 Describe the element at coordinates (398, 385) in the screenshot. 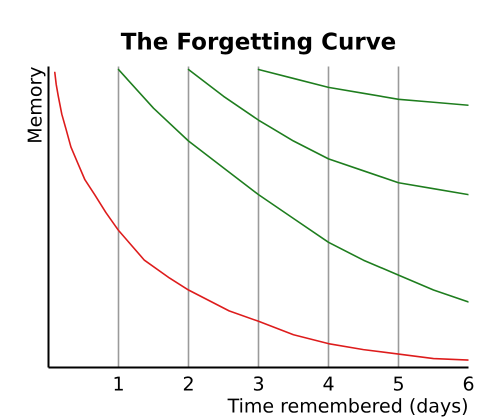

I see `x-tick-label: 5` at that location.